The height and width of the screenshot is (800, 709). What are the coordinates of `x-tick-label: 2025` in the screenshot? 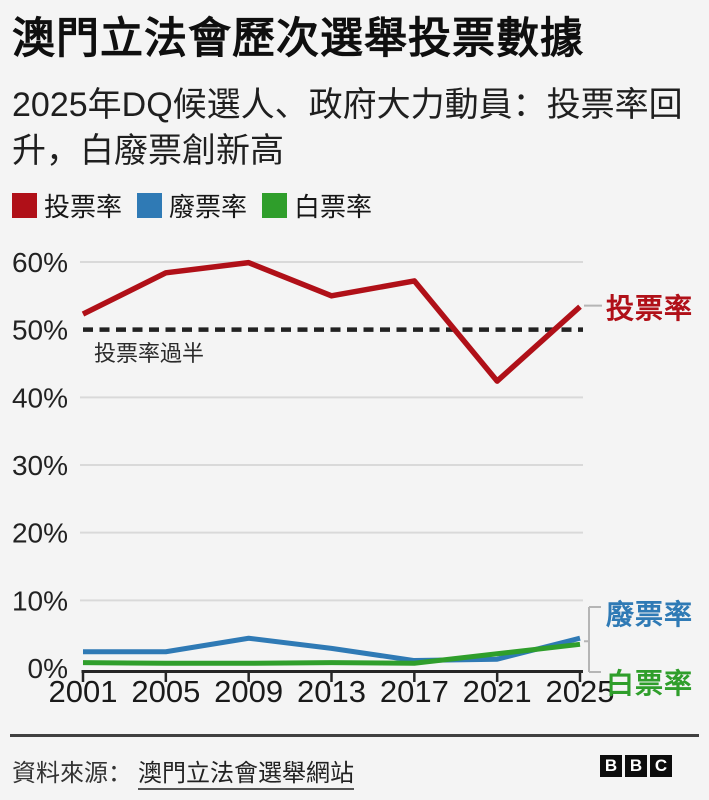 It's located at (580, 691).